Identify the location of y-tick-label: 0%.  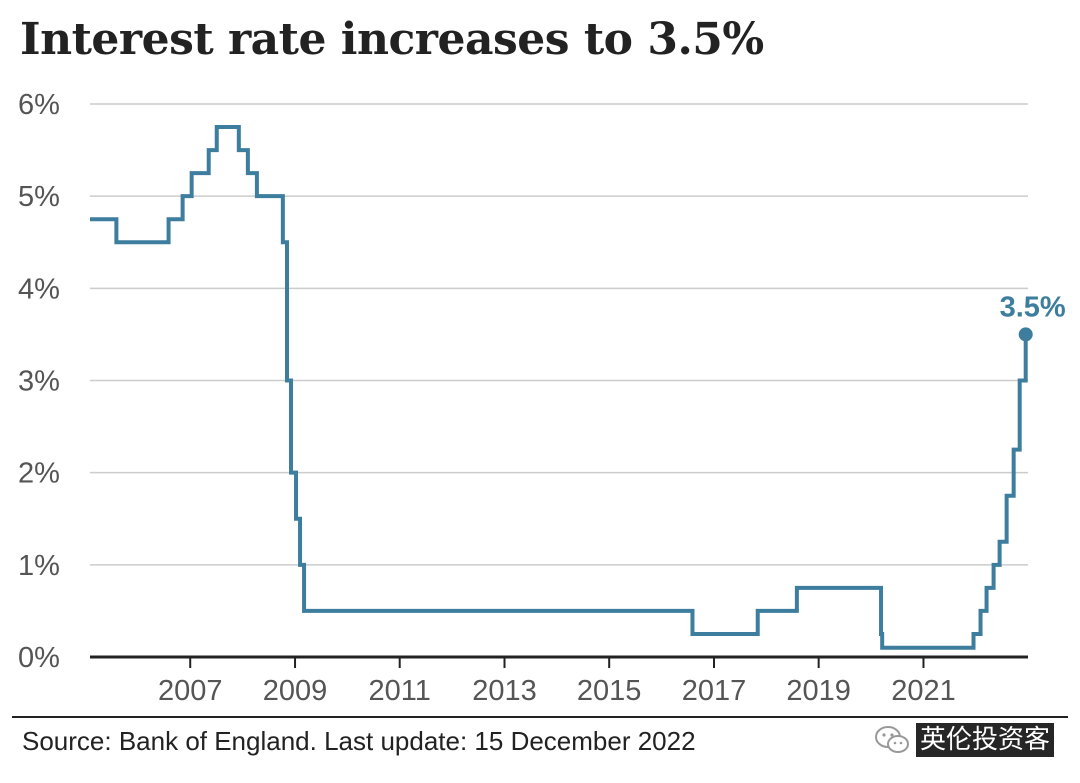
(39, 658).